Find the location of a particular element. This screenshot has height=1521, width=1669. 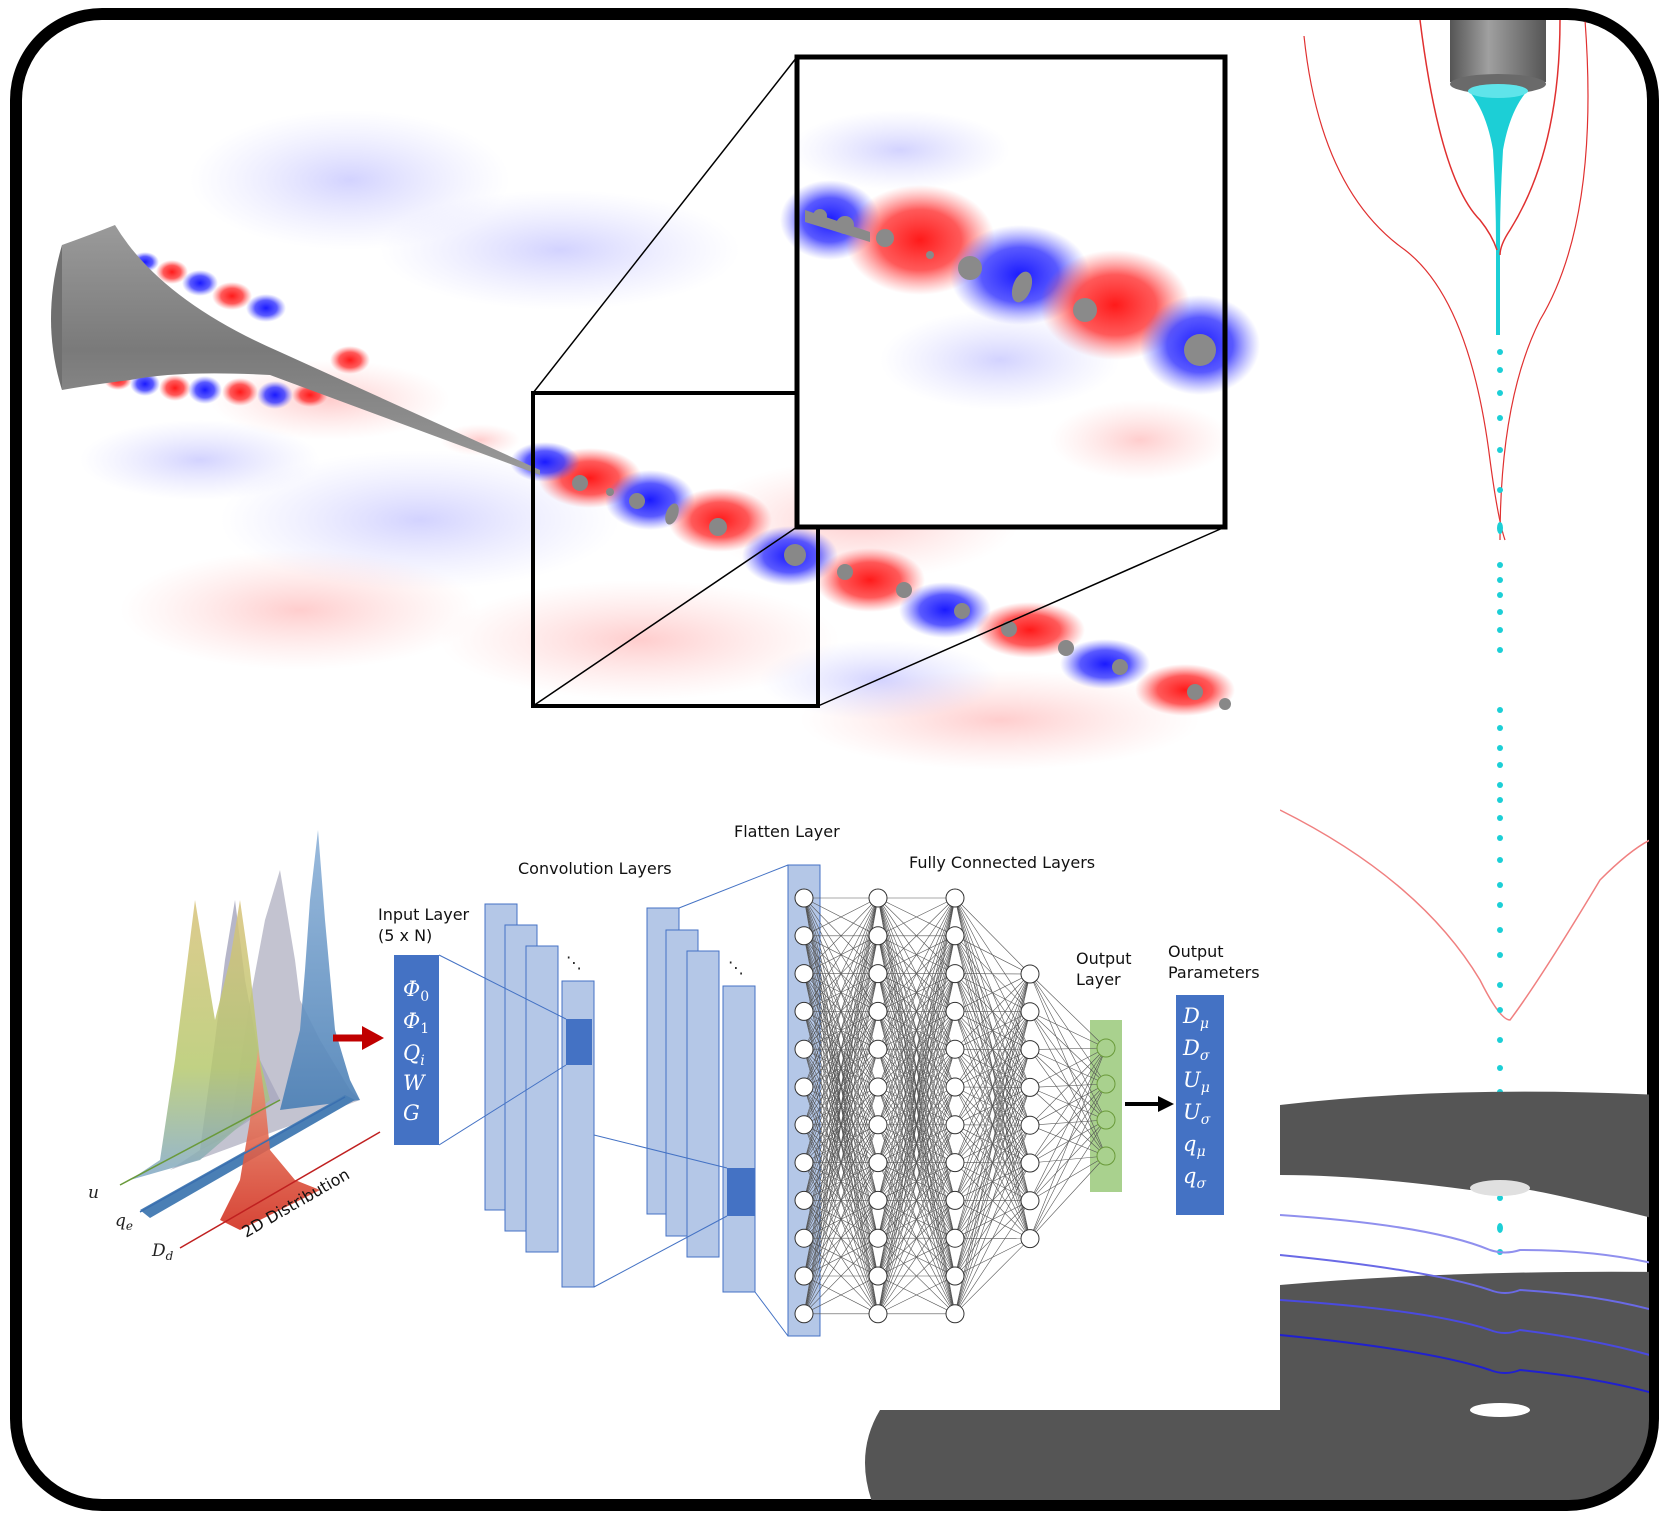

conv-ellipsis-2: ⋱ is located at coordinates (736, 967).